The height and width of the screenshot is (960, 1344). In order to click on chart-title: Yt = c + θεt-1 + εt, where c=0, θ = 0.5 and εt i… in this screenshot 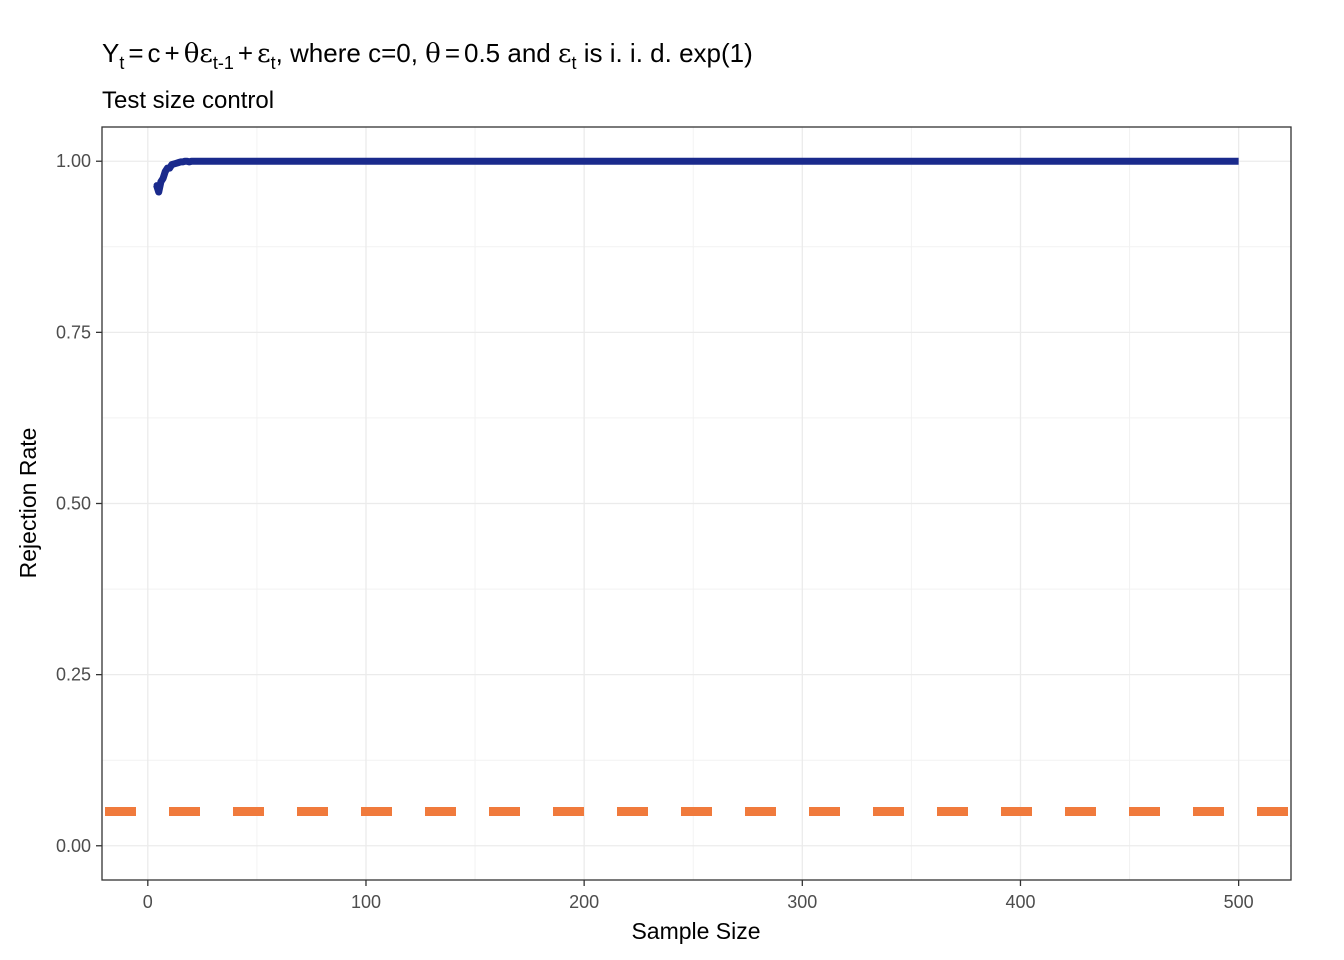, I will do `click(427, 55)`.